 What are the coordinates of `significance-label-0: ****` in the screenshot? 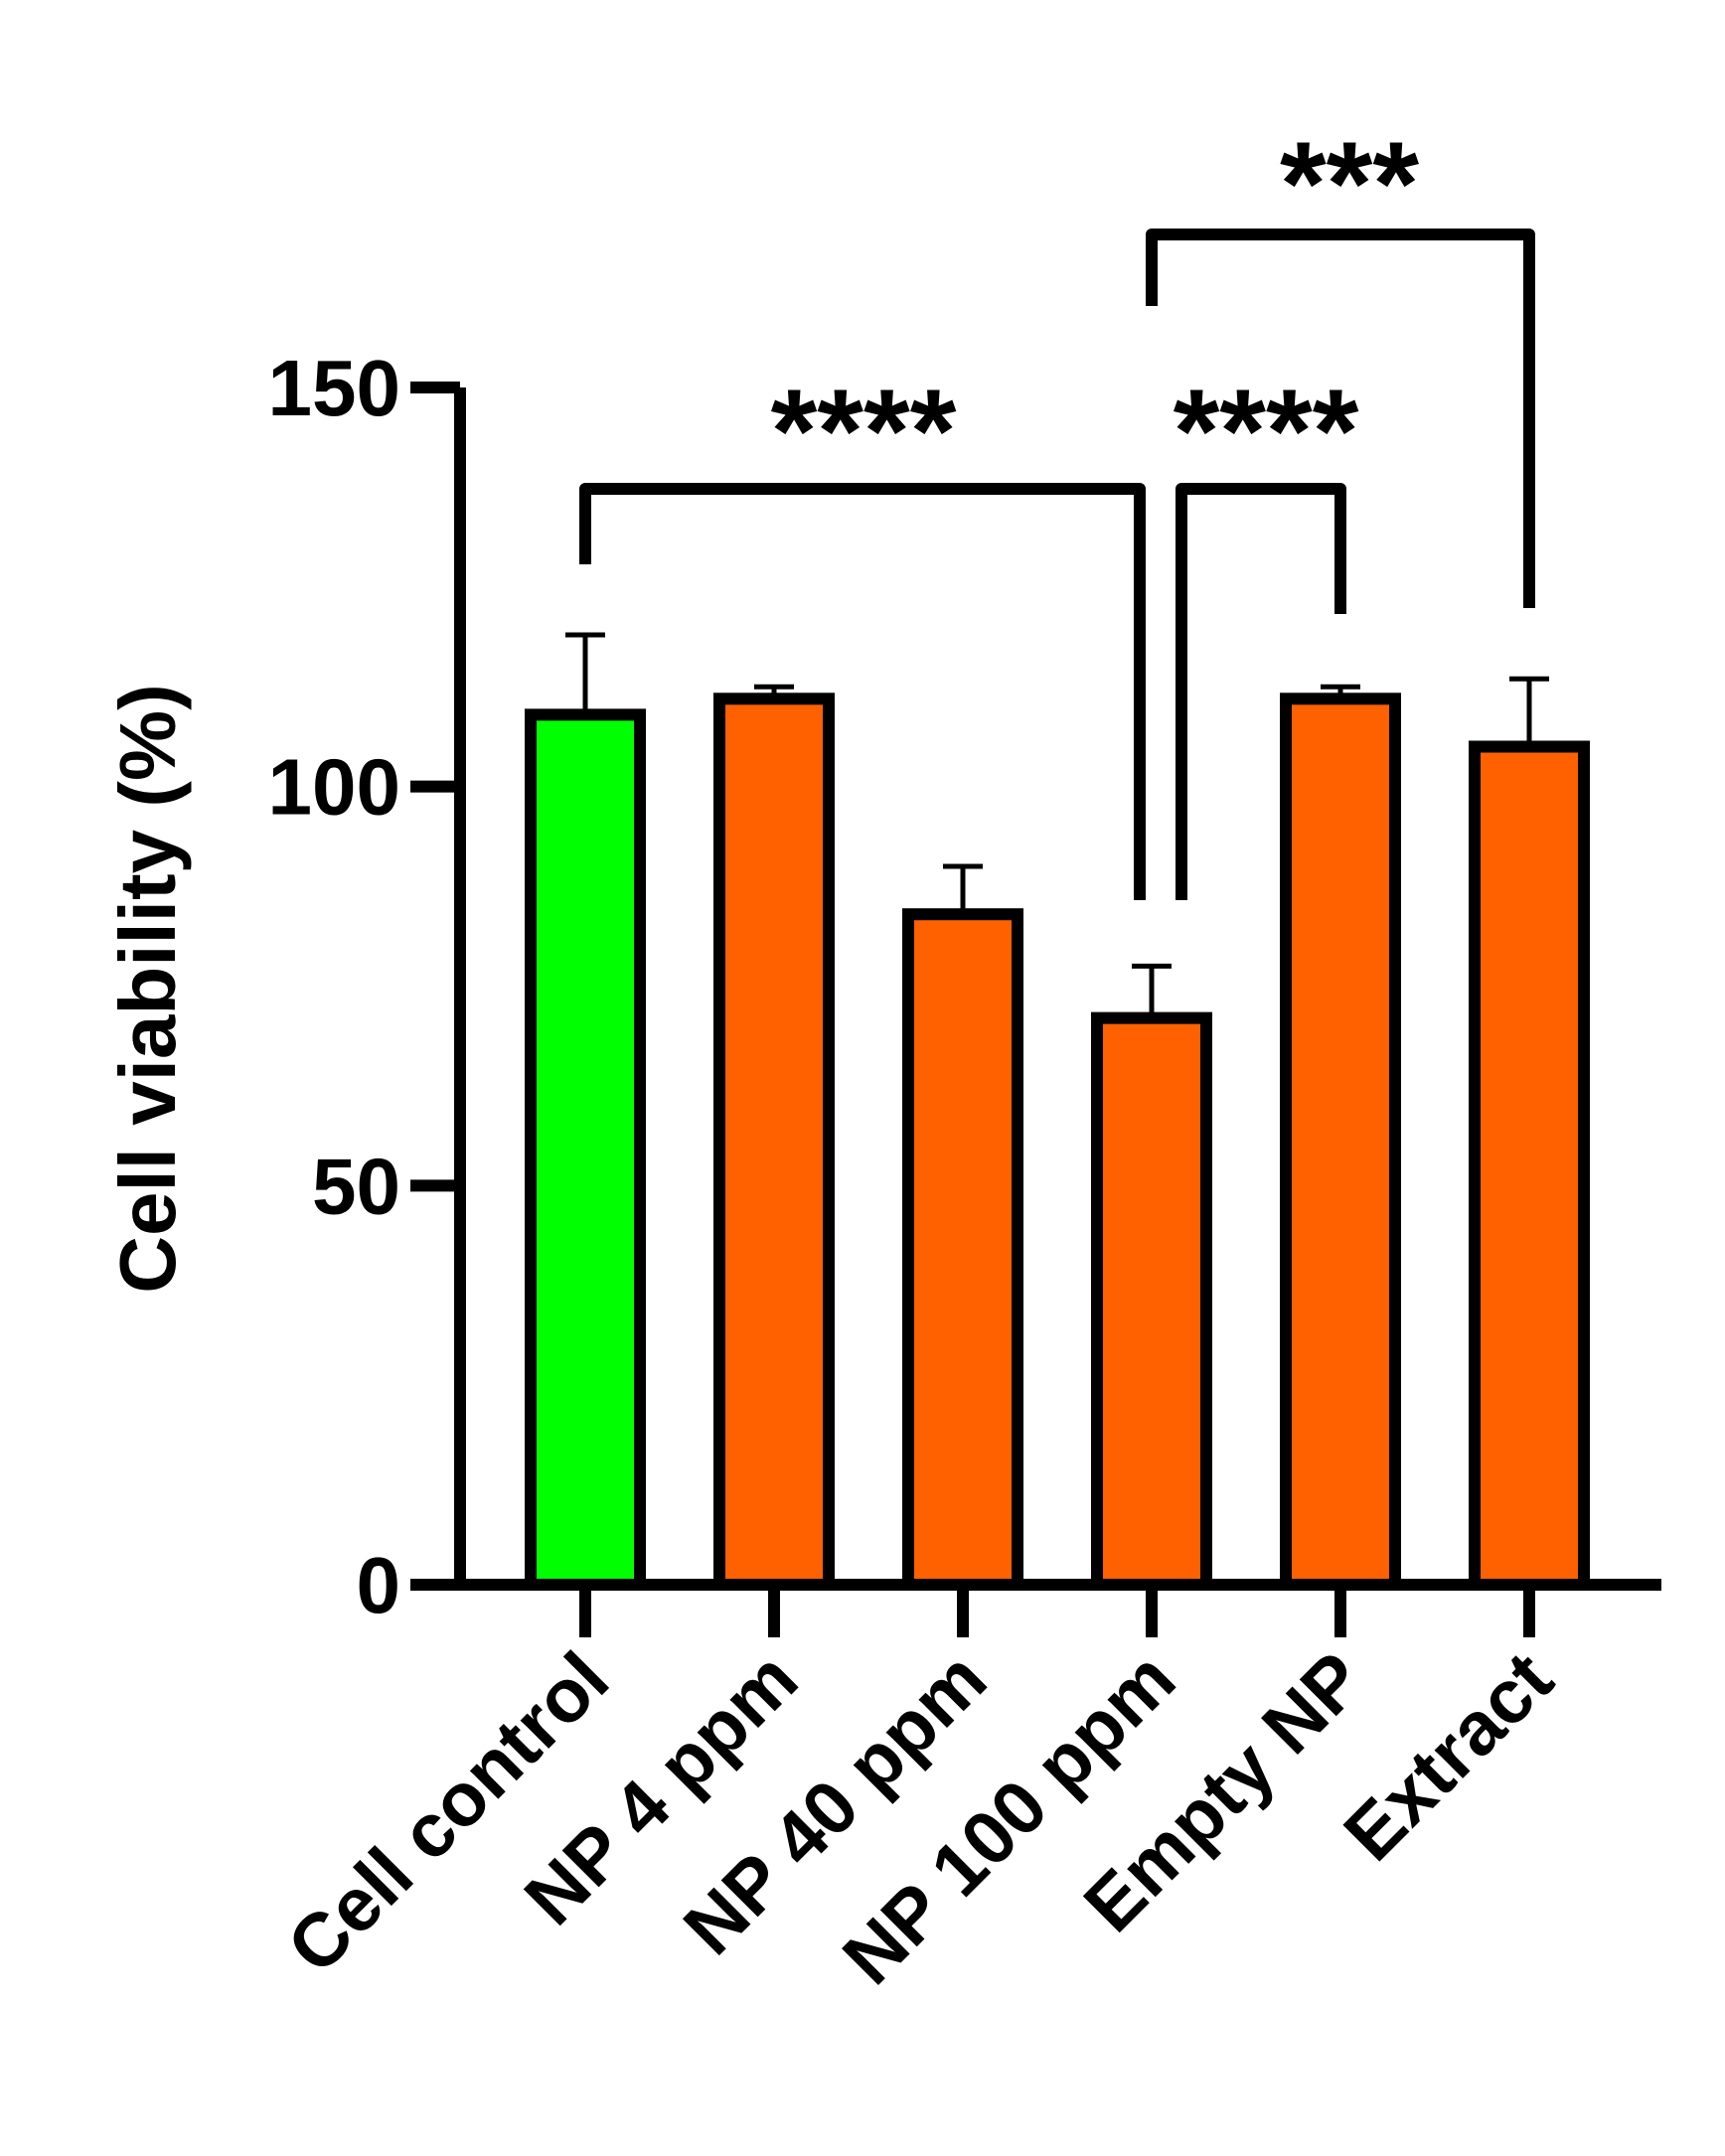 It's located at (864, 432).